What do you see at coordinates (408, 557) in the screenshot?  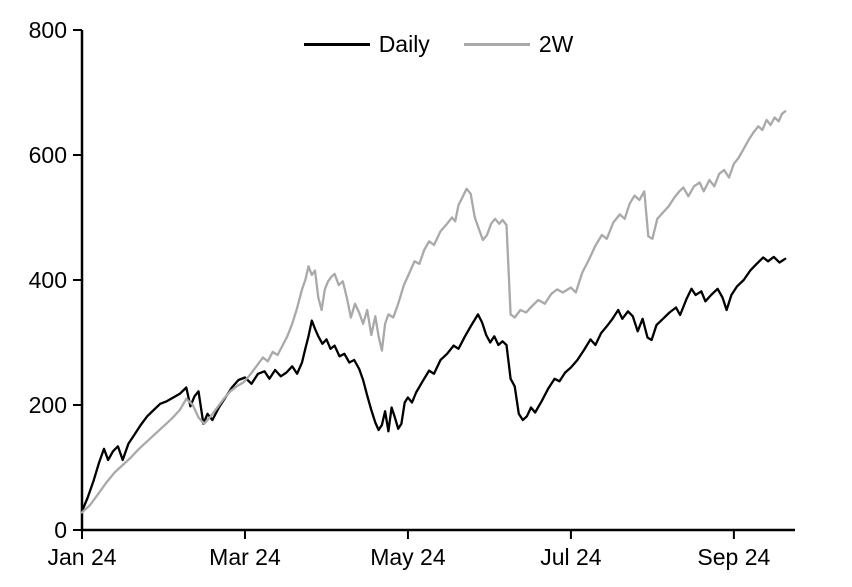 I see `x-tick-label: May 24` at bounding box center [408, 557].